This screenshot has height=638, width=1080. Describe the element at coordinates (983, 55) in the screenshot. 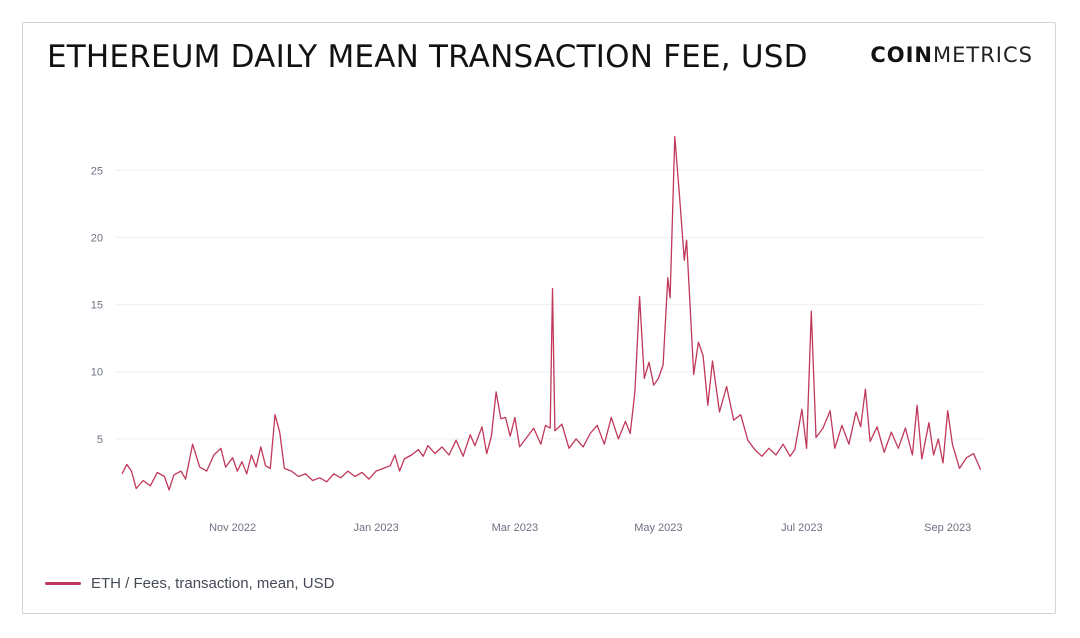

I see `logo-metrics: METRICS` at that location.